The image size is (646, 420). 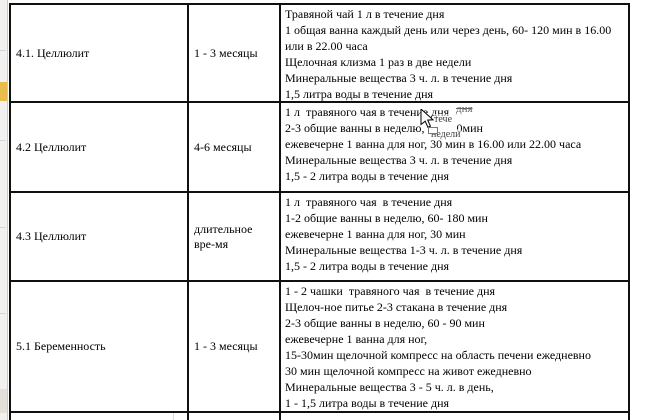 I want to click on treatment-segment: 0мин, so click(x=469, y=128).